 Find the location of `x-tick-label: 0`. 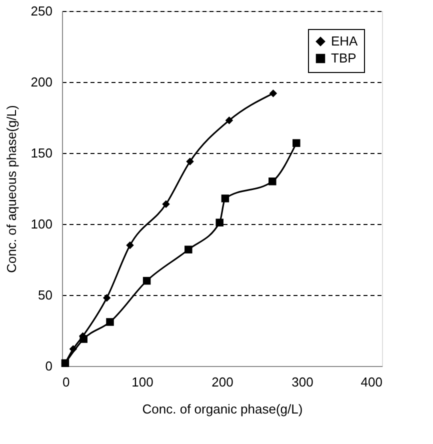

x-tick-label: 0 is located at coordinates (66, 382).